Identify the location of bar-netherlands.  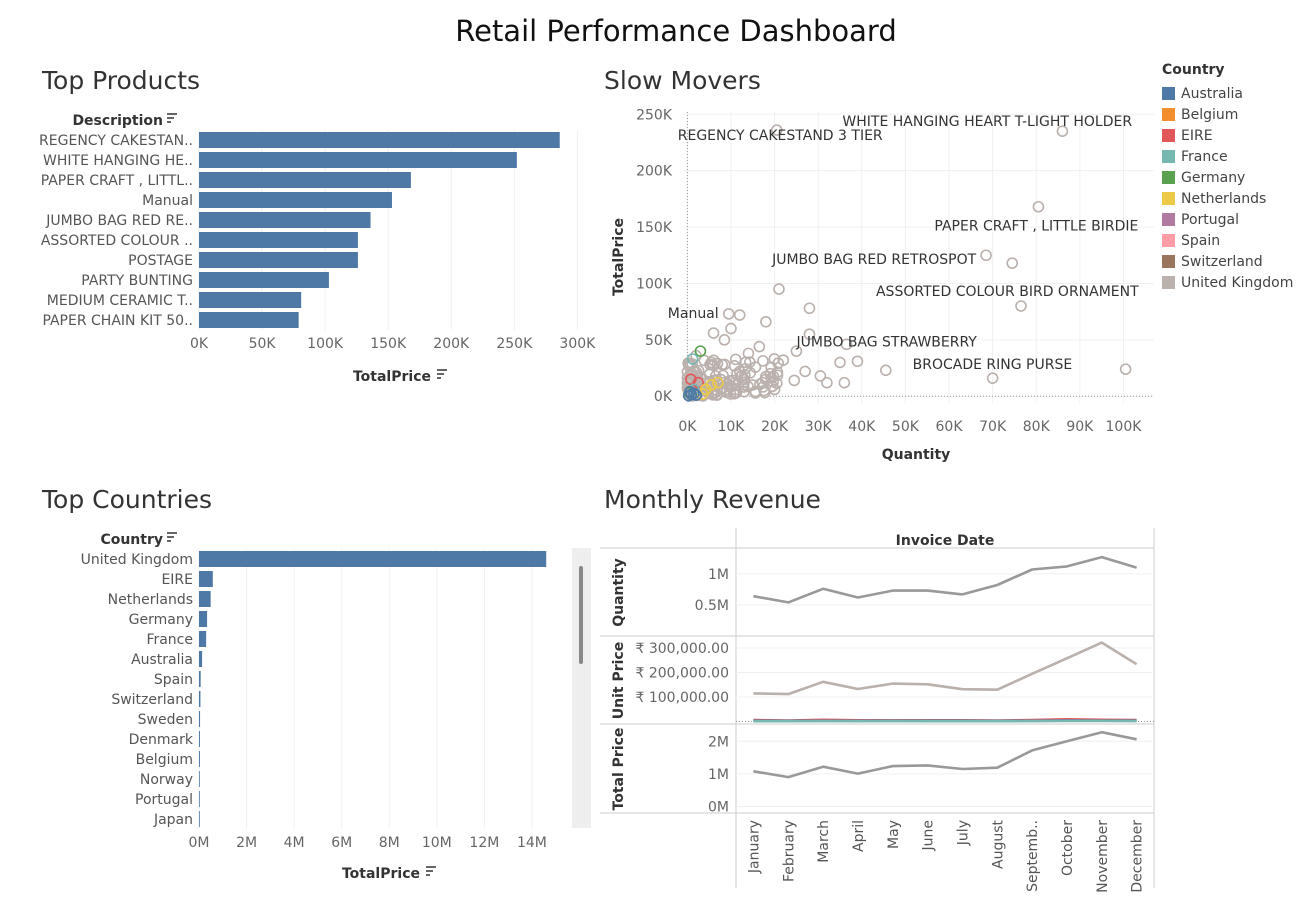
(205, 599).